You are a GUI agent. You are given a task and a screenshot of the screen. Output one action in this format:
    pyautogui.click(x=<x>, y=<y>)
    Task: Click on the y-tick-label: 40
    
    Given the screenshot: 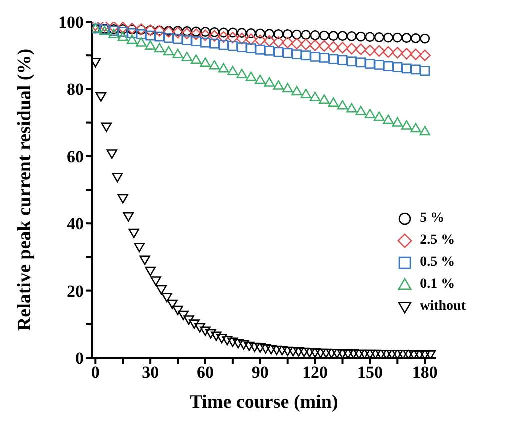 What is the action you would take?
    pyautogui.click(x=75, y=224)
    